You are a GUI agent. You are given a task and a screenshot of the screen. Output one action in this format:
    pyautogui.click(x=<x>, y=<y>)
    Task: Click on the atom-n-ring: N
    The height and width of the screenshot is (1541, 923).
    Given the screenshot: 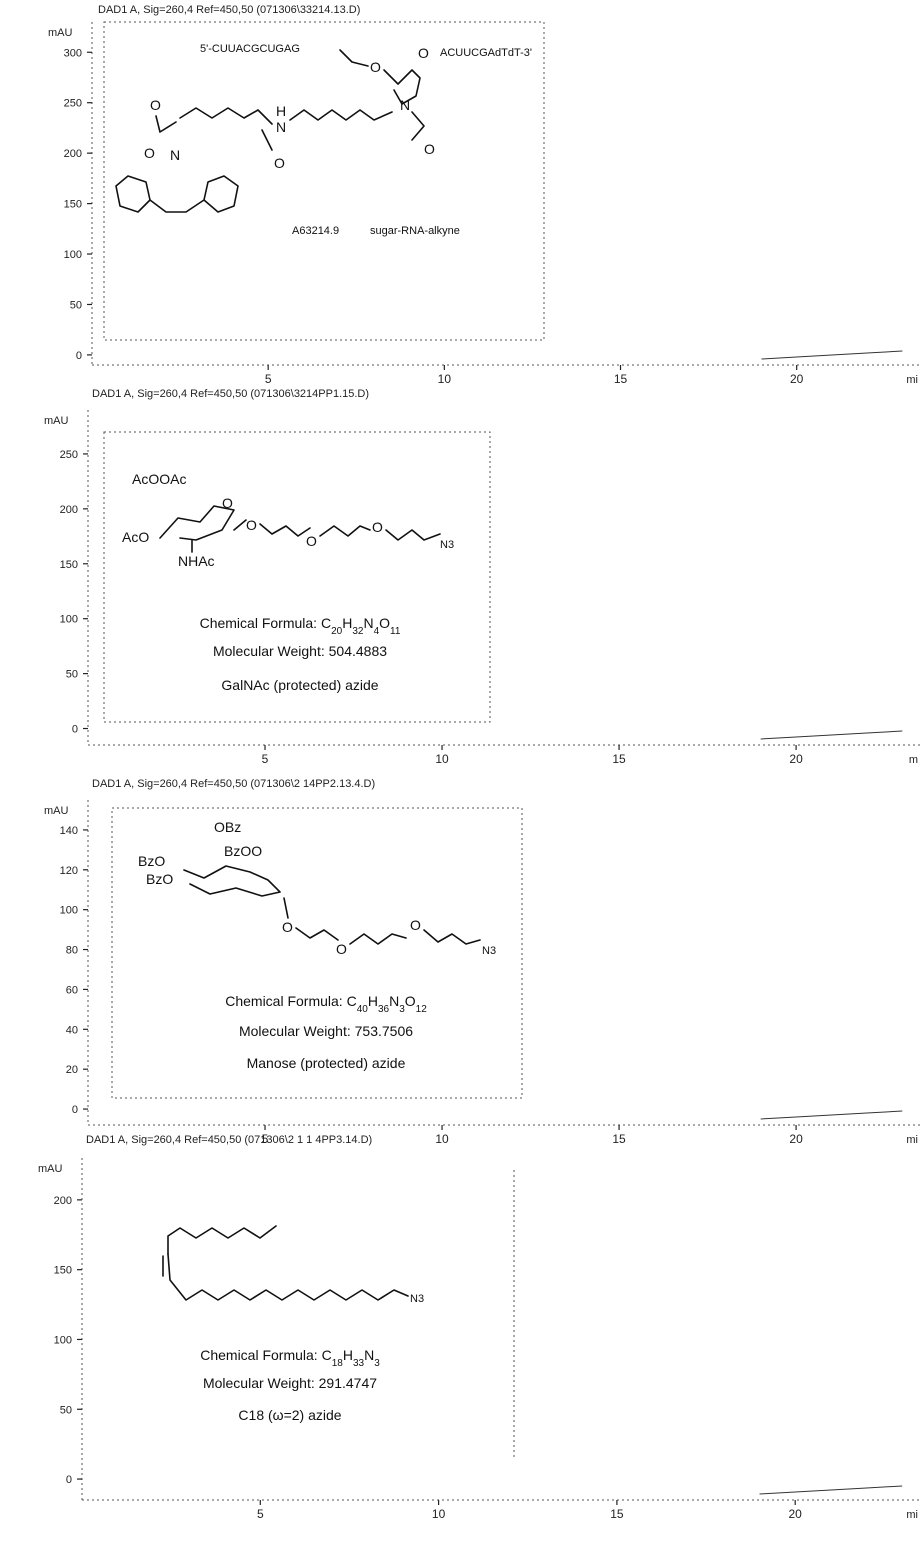 What is the action you would take?
    pyautogui.click(x=405, y=105)
    